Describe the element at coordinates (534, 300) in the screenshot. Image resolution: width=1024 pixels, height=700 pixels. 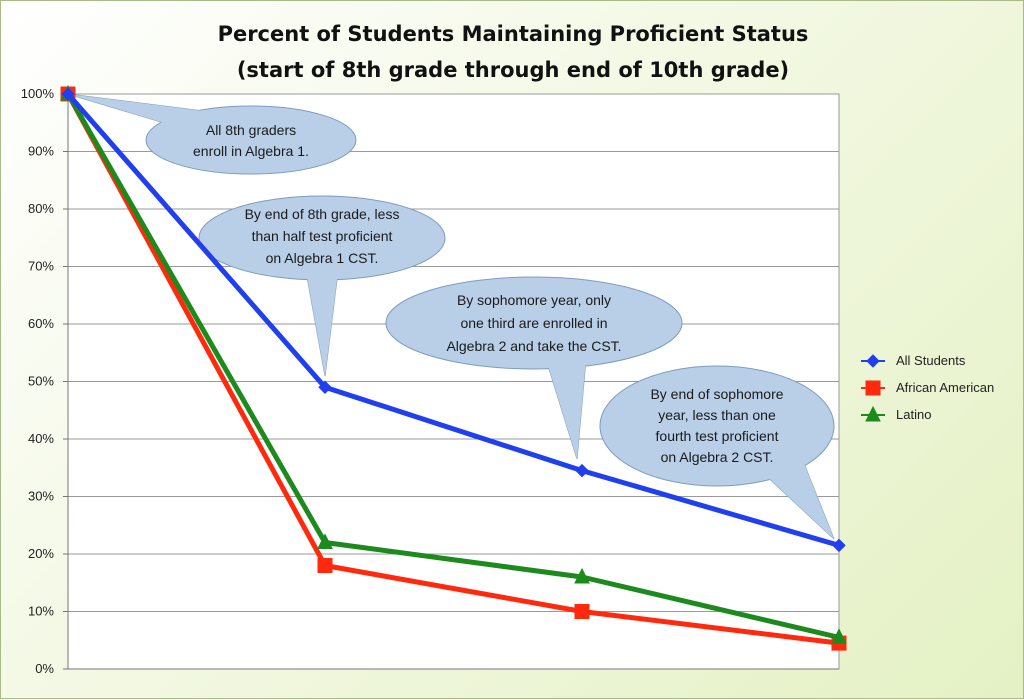
I see `annotation-text: By sophomore year, only` at that location.